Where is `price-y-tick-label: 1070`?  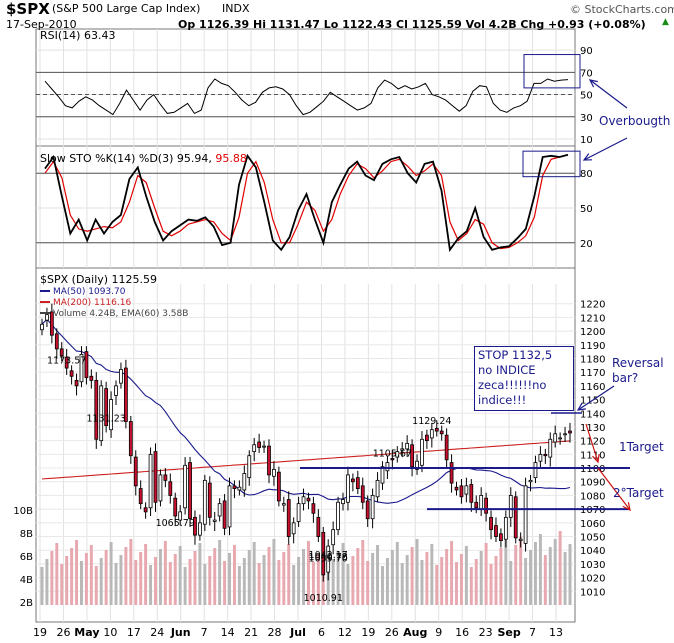 price-y-tick-label: 1070 is located at coordinates (592, 510).